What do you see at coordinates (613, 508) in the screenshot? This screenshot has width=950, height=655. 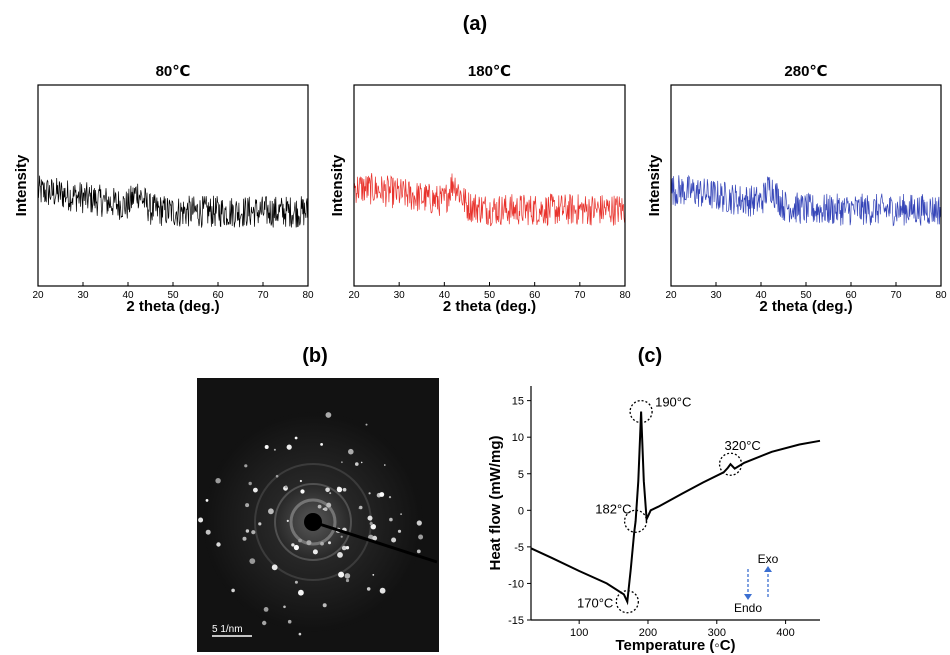 I see `peak-annotation: 182°C` at bounding box center [613, 508].